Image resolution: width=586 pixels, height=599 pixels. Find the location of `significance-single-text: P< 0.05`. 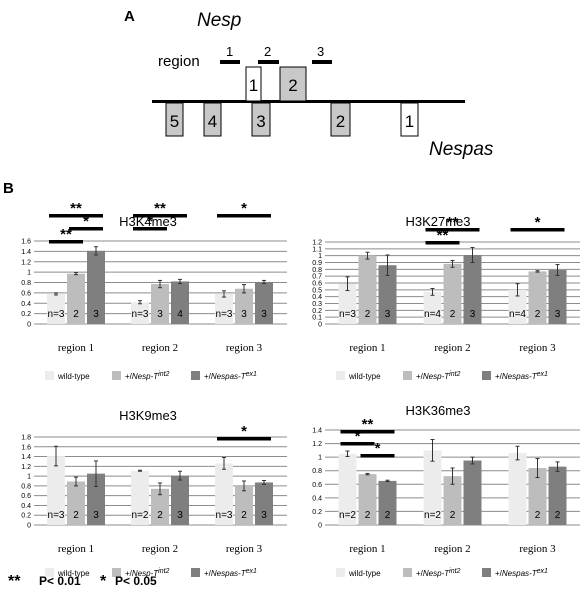

significance-single-text: P< 0.05 is located at coordinates (136, 581).